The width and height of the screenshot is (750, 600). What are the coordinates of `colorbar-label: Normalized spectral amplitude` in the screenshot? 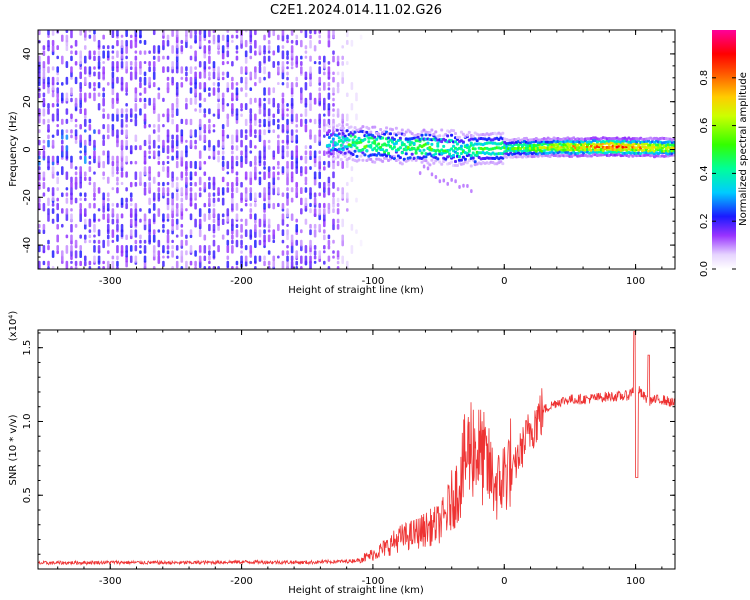 It's located at (743, 149).